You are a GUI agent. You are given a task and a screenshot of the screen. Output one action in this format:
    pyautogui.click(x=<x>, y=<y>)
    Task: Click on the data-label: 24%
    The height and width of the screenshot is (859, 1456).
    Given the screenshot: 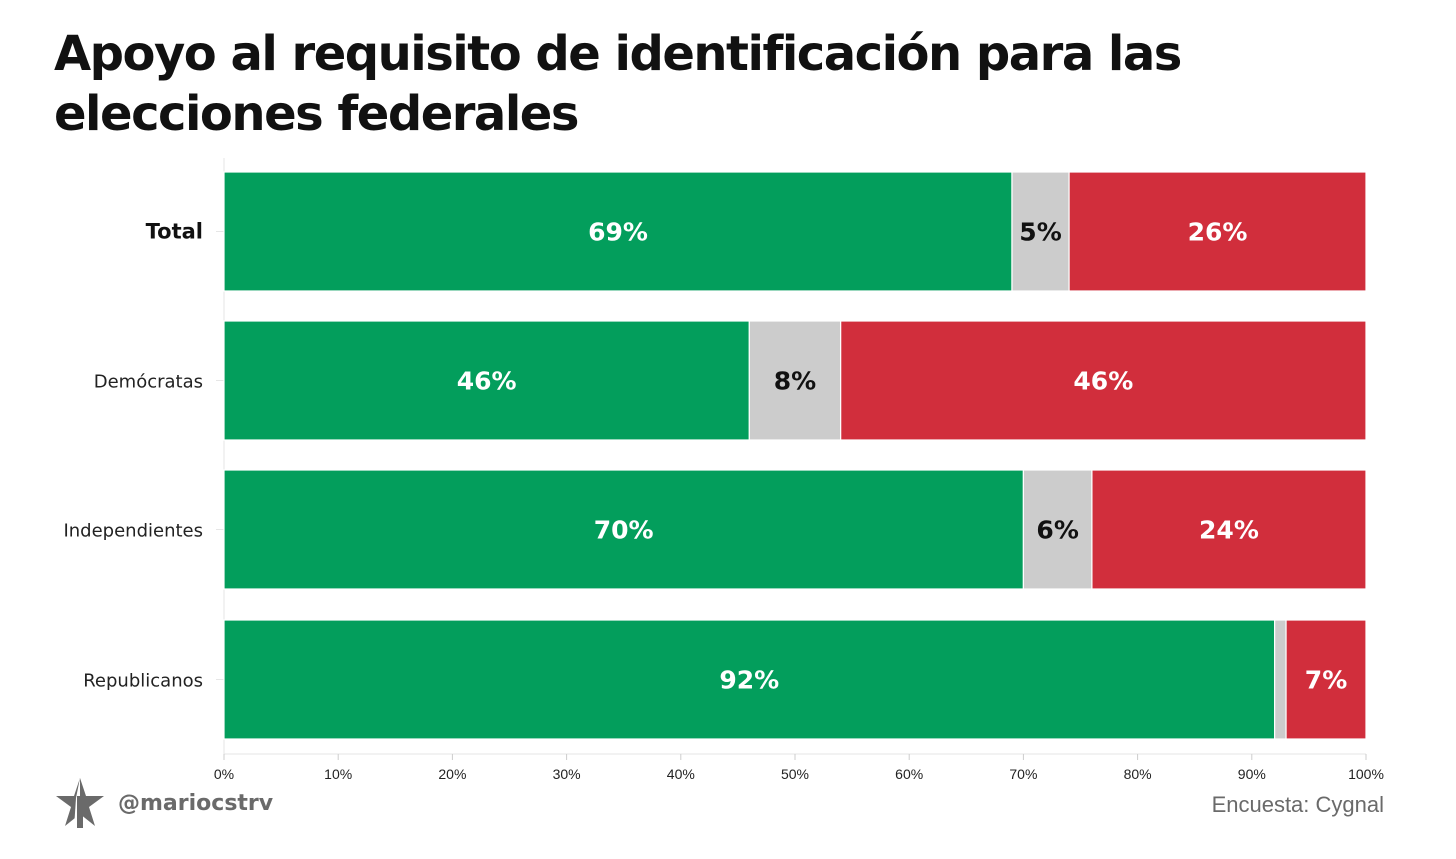 What is the action you would take?
    pyautogui.click(x=1229, y=530)
    